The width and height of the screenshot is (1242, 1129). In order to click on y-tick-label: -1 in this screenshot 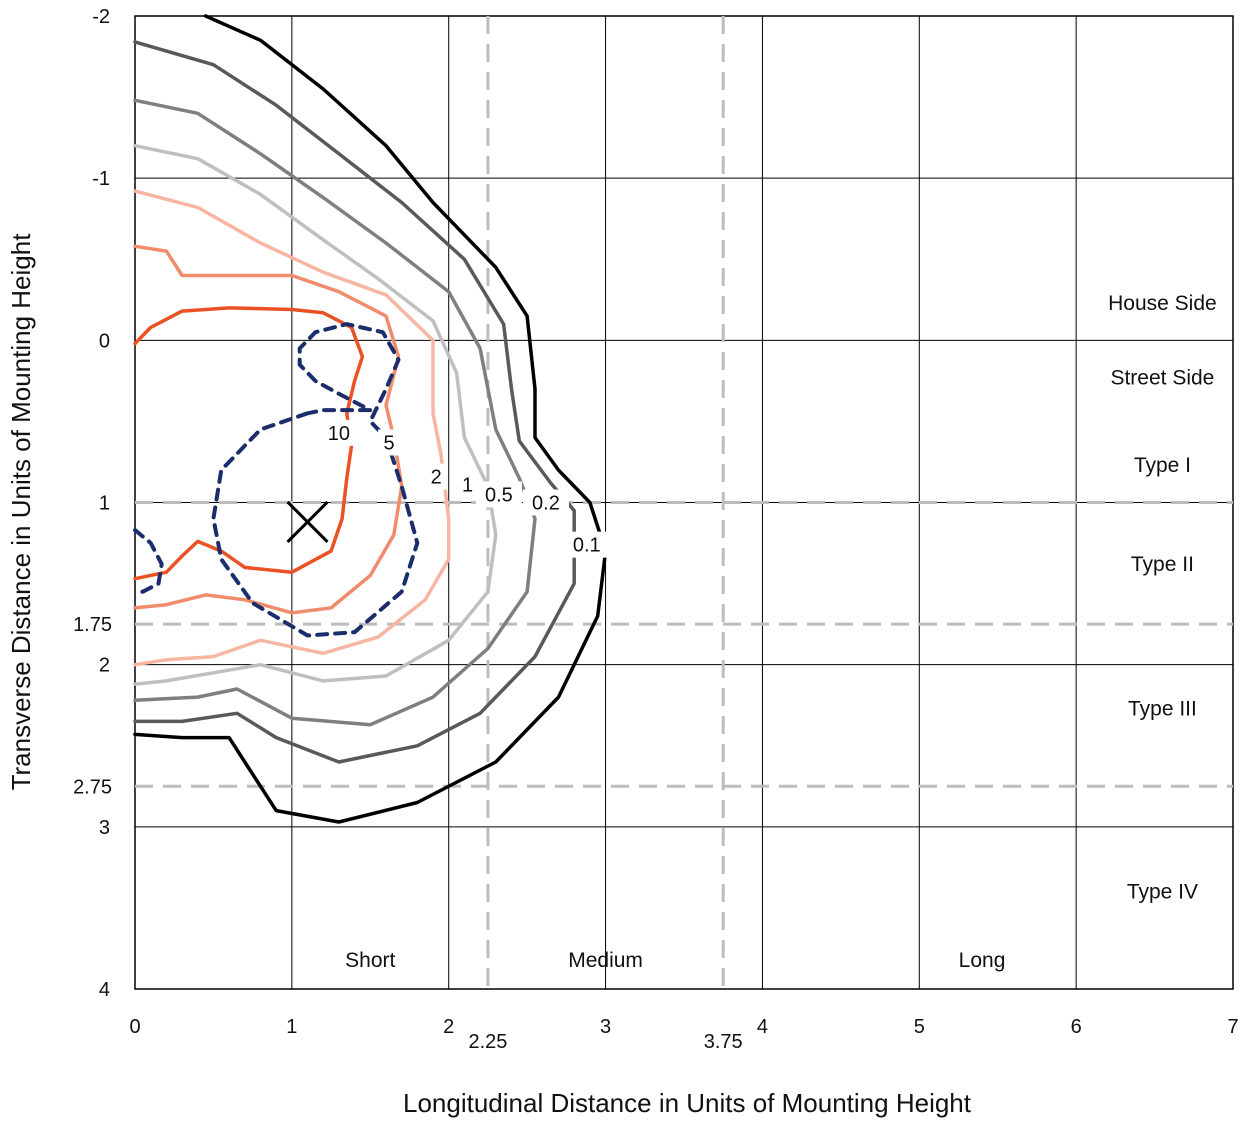, I will do `click(101, 179)`.